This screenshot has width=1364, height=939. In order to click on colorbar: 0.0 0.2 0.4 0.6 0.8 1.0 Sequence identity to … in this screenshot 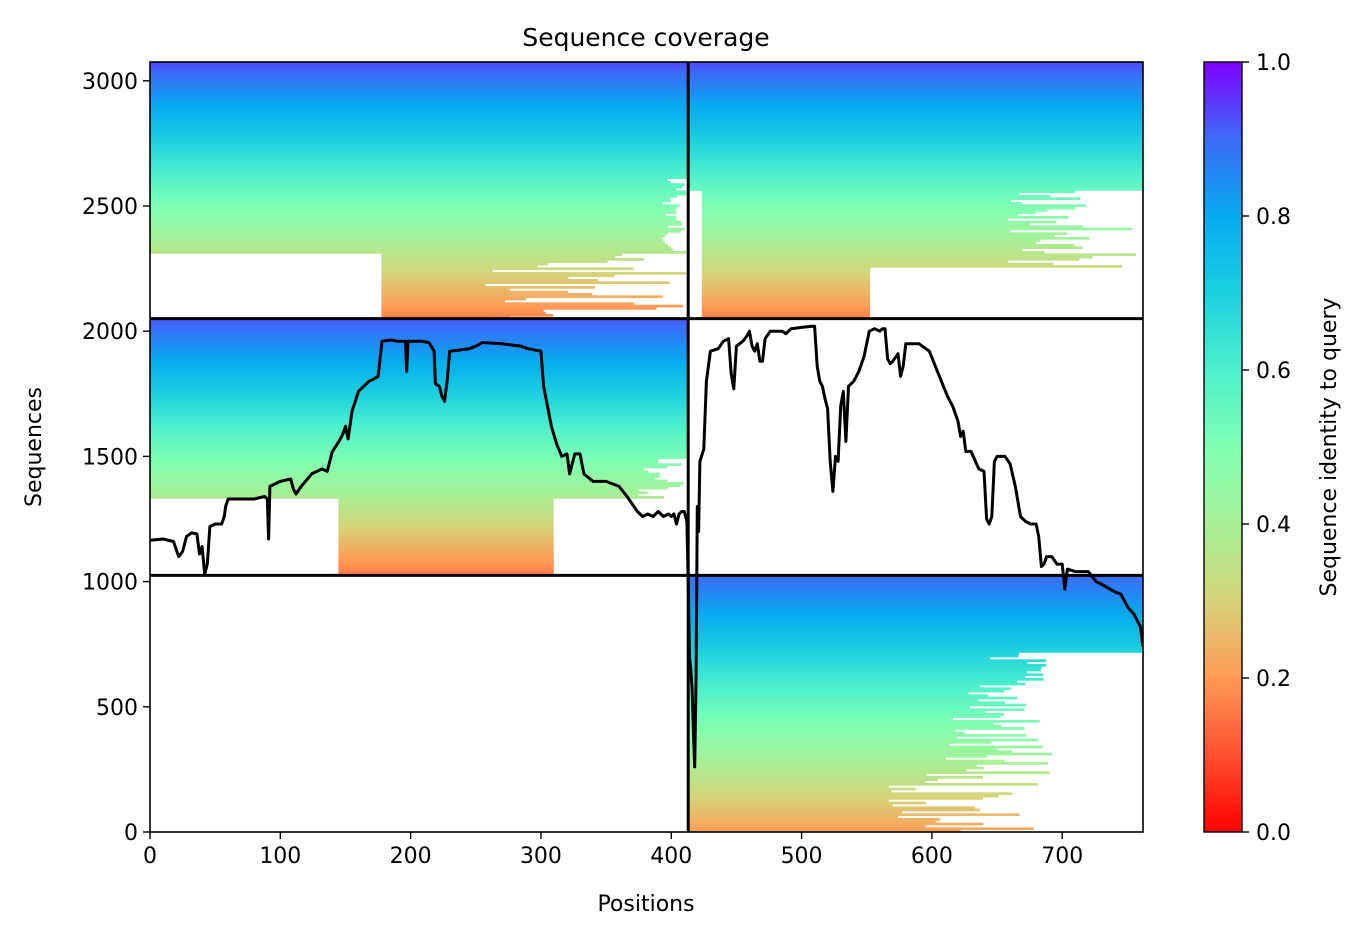, I will do `click(1272, 448)`.